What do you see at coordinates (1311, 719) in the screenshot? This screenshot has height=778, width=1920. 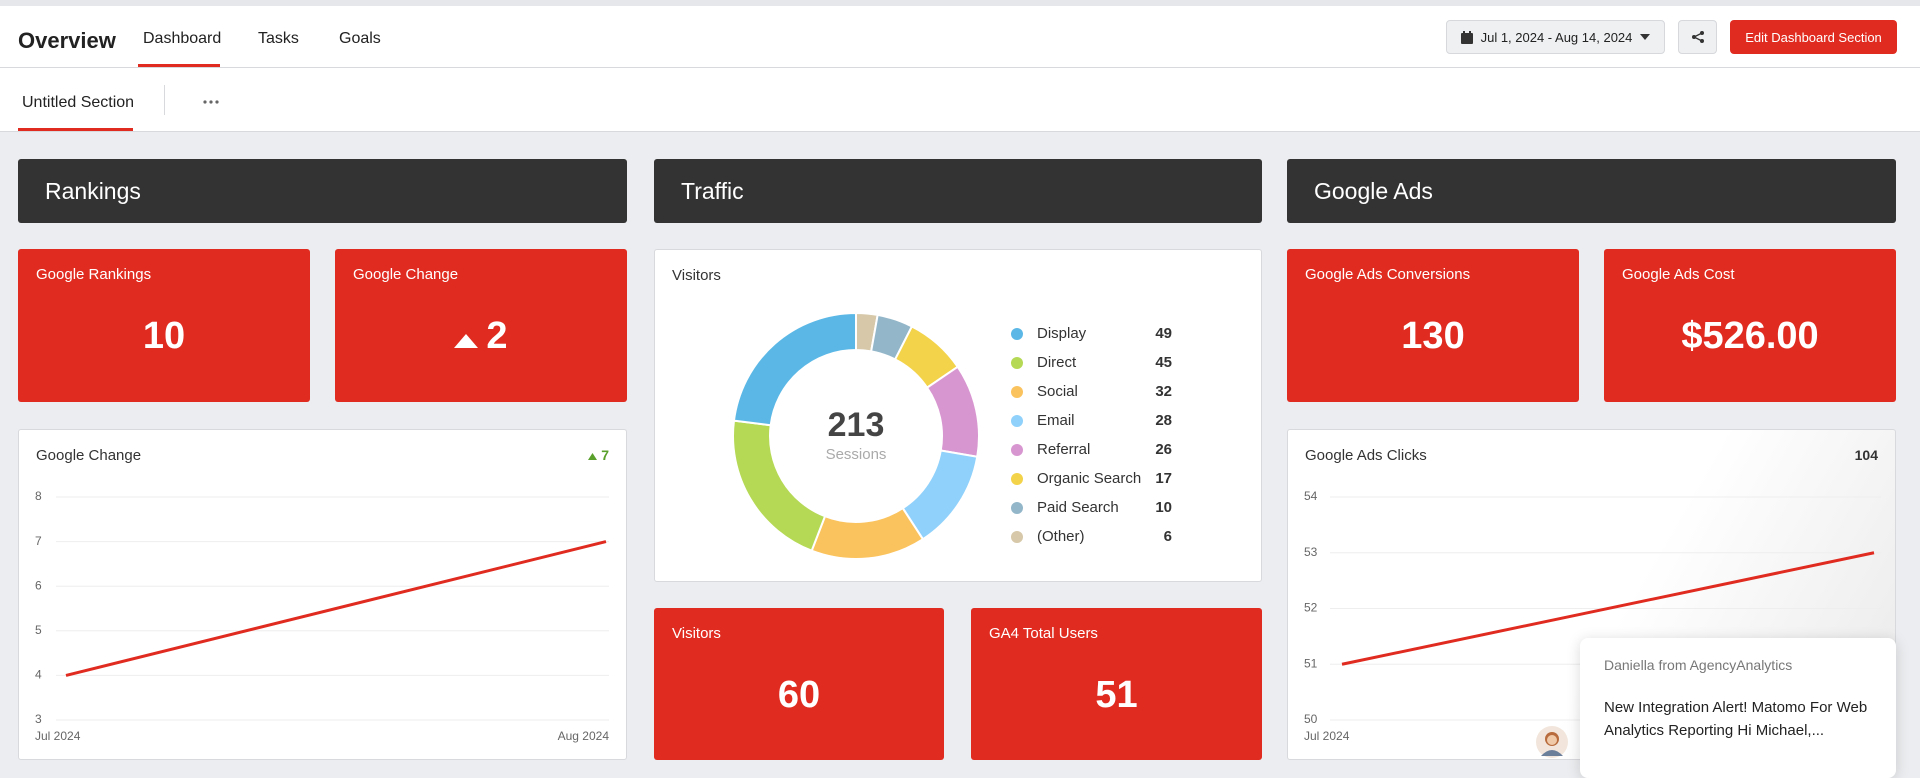 I see `y-tick-label: 50` at bounding box center [1311, 719].